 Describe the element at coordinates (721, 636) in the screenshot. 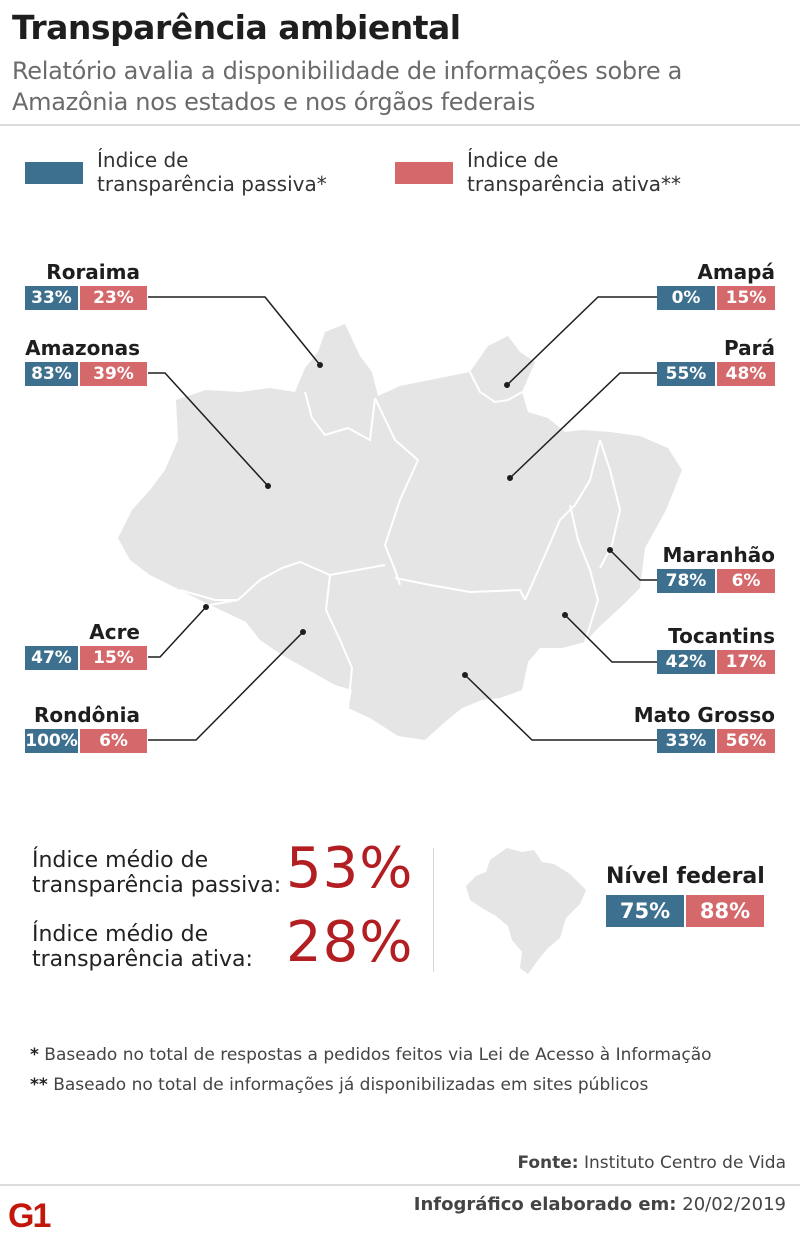

I see `state-name-tocantins: Tocantins` at that location.